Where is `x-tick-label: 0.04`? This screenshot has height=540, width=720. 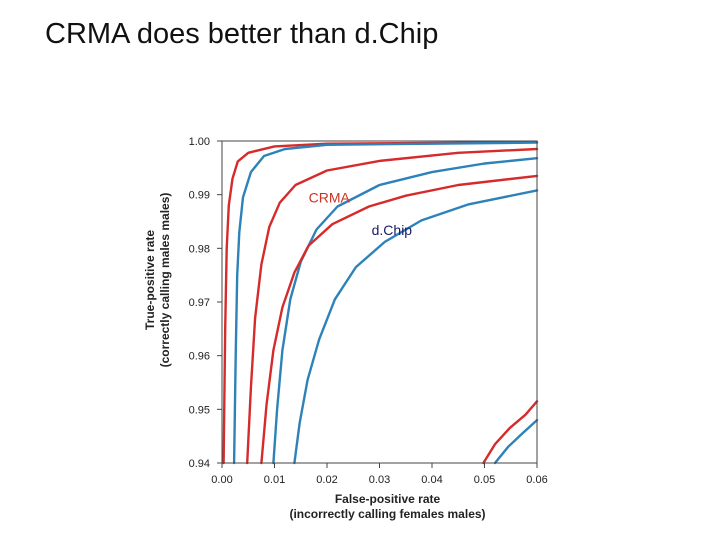
x-tick-label: 0.04 is located at coordinates (431, 480).